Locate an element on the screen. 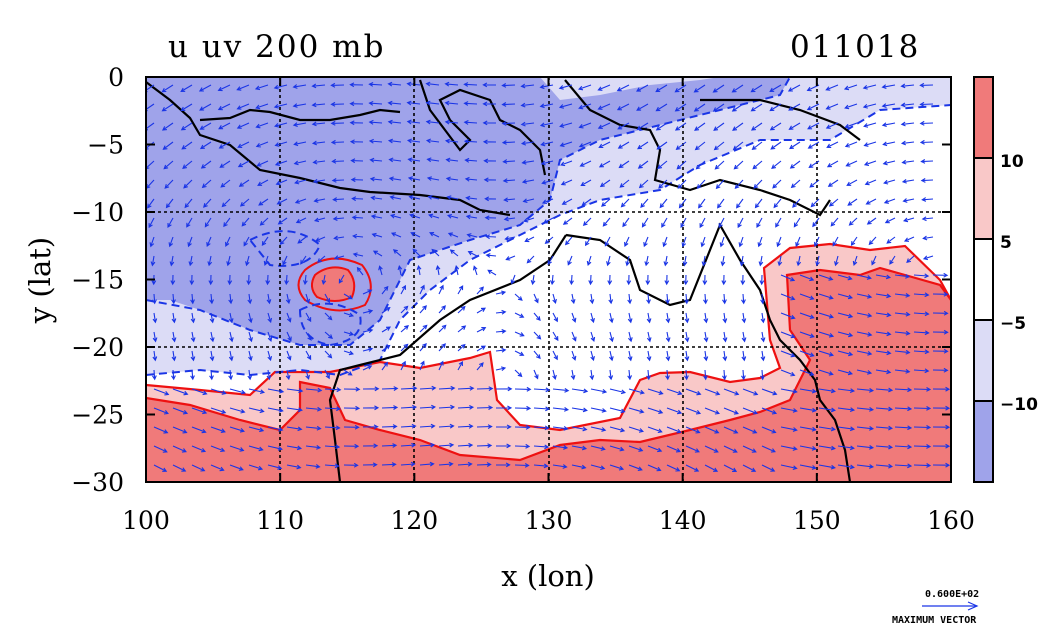 This screenshot has width=1056, height=631. y-axis-label: y (lat) is located at coordinates (40, 280).